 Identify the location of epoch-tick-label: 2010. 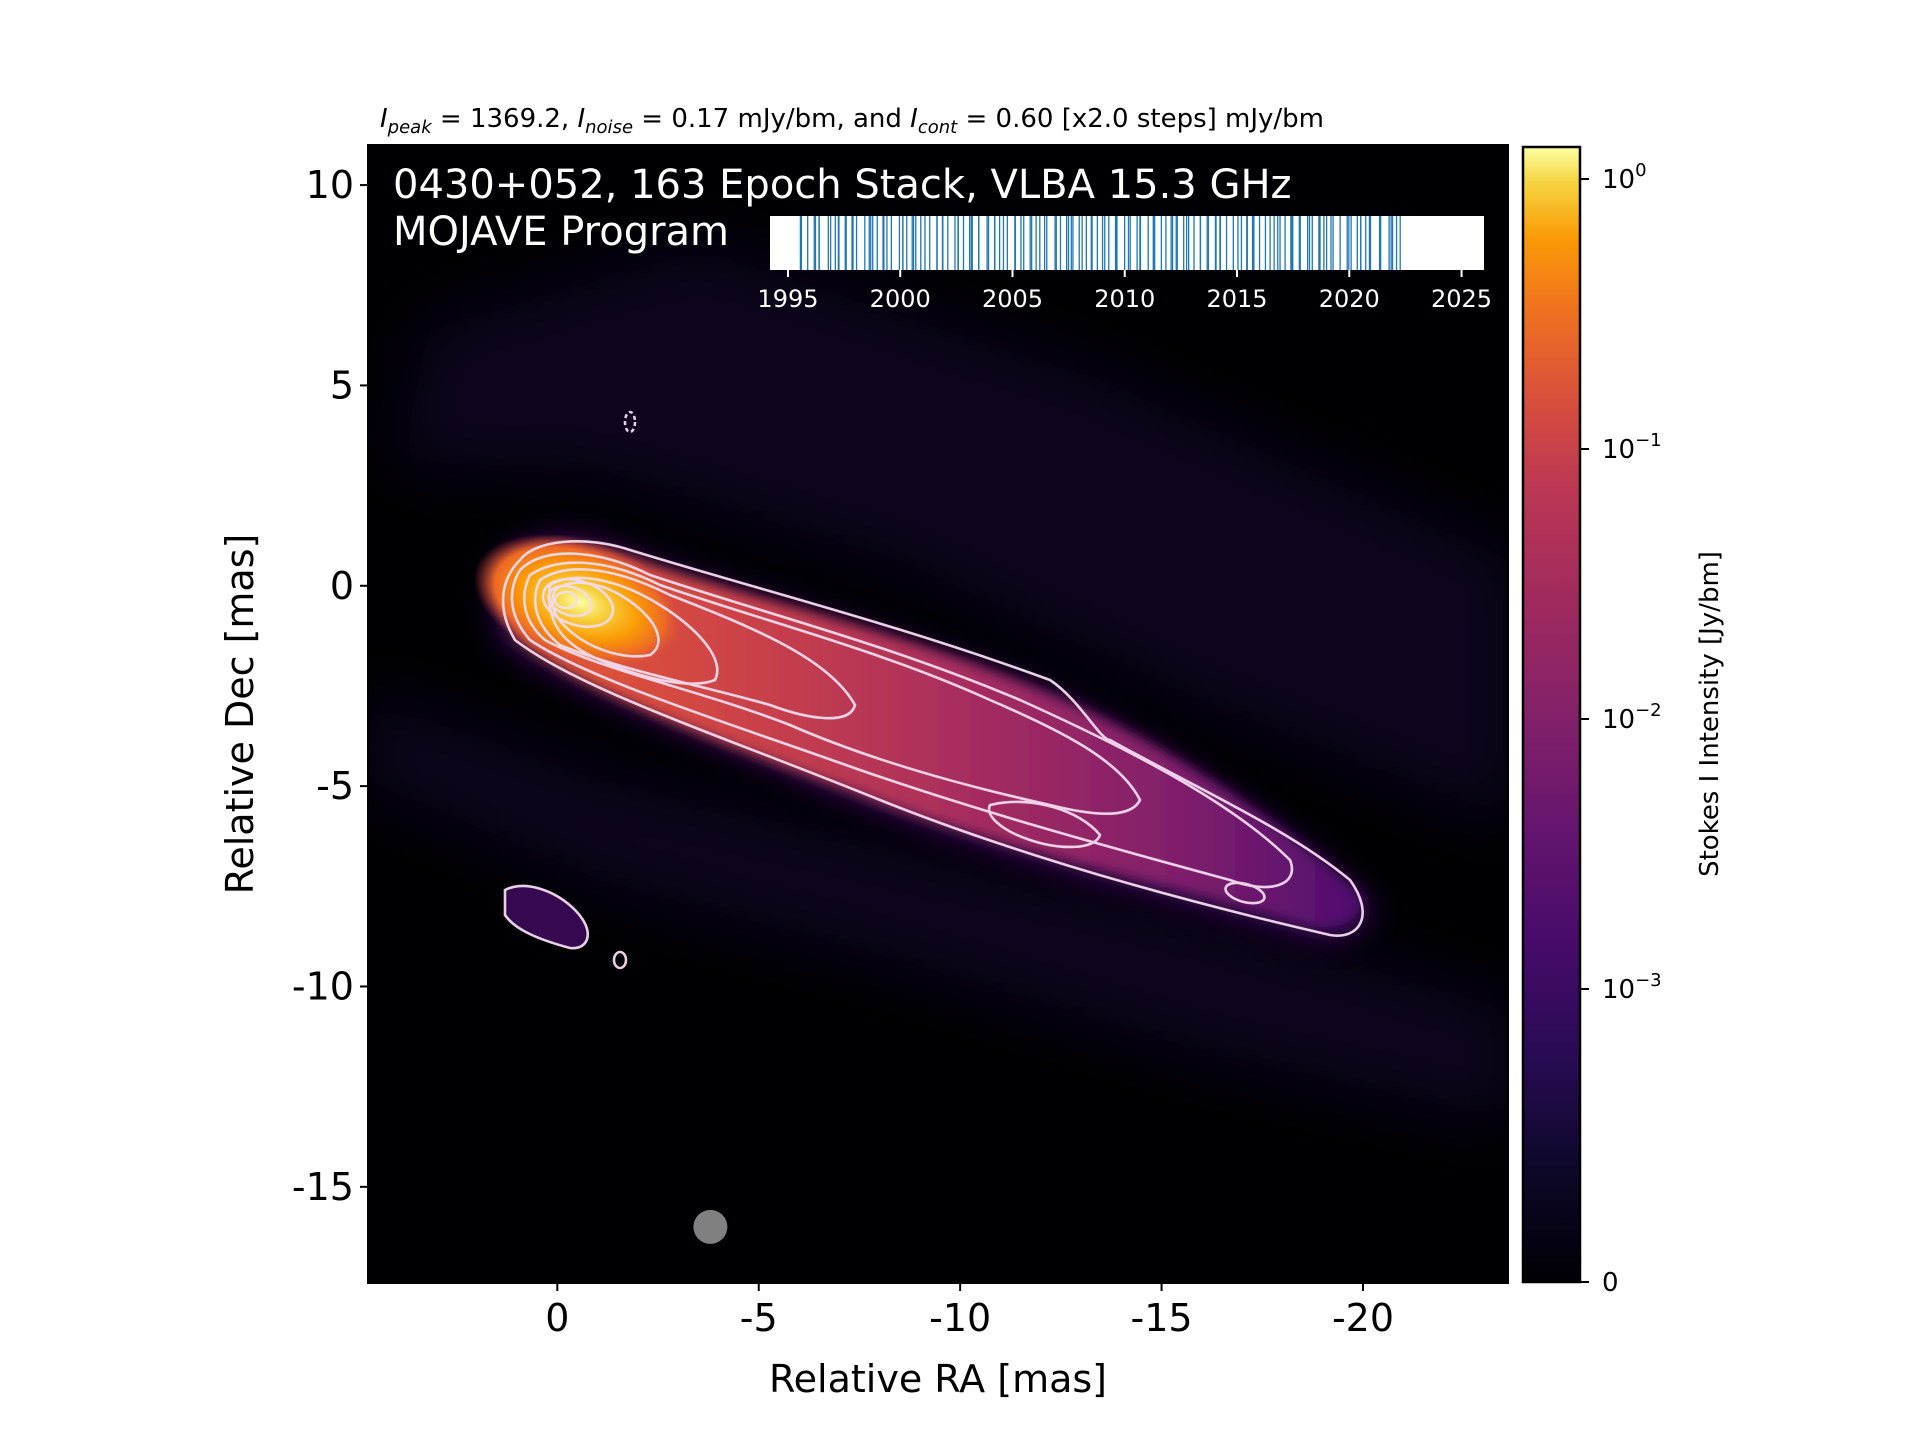
(1124, 299).